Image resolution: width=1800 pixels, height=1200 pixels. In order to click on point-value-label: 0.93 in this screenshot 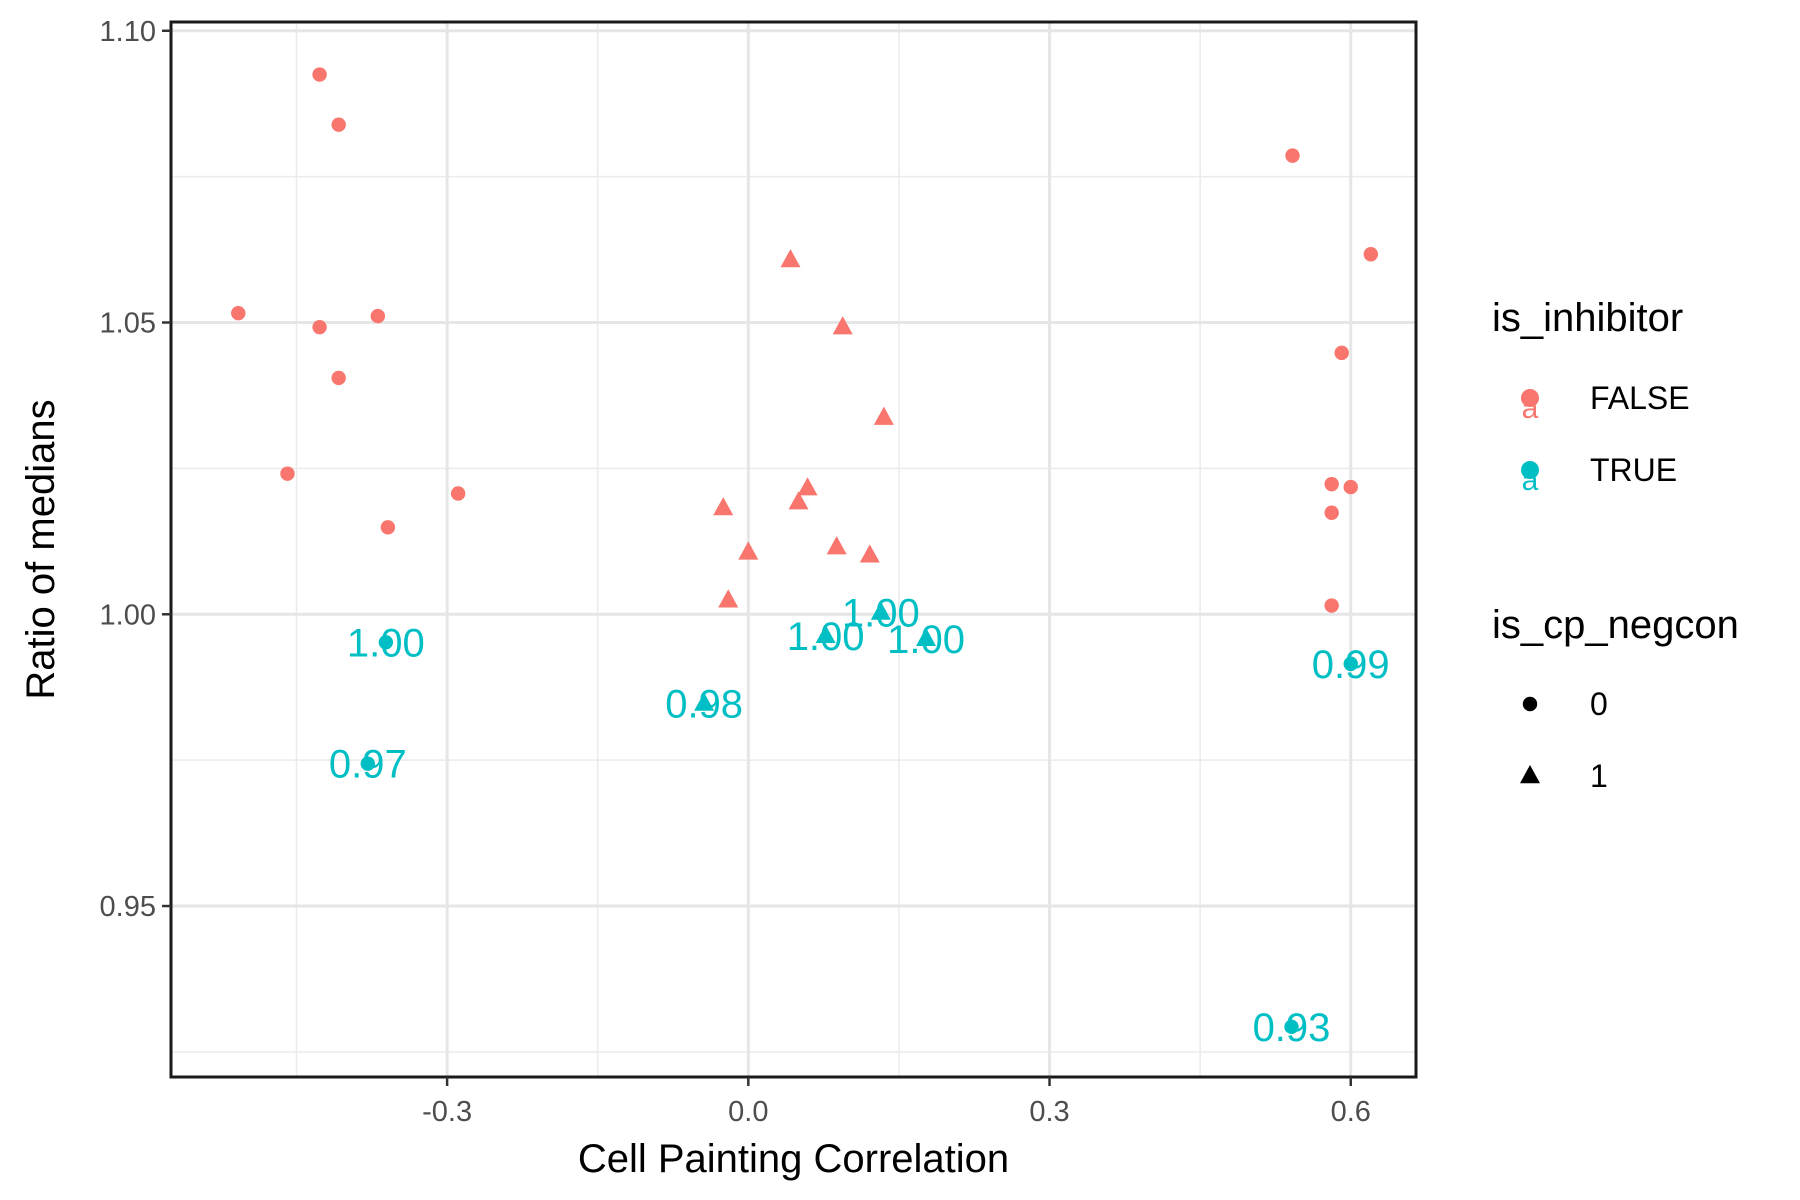, I will do `click(1292, 1028)`.